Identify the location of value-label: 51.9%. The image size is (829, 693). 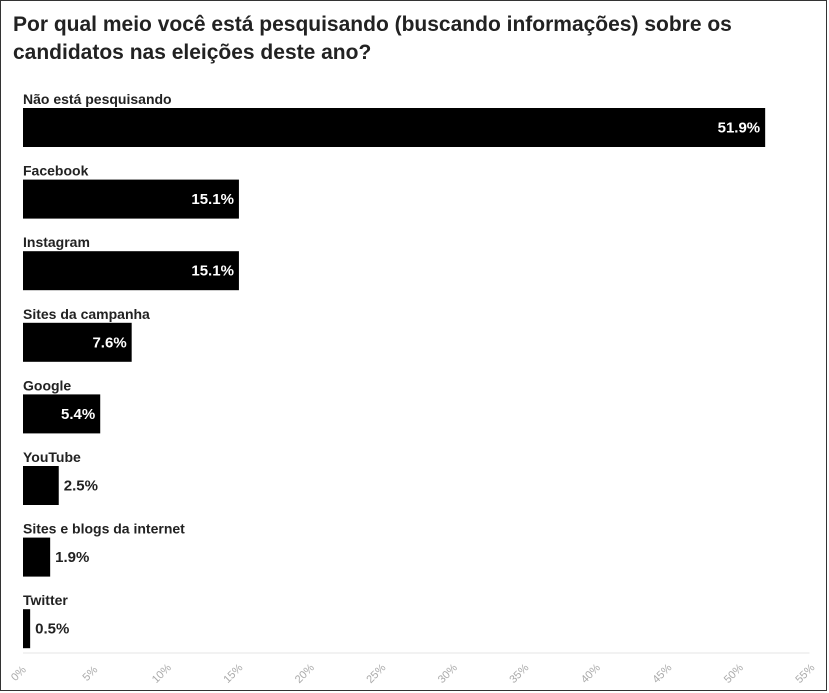
(739, 128).